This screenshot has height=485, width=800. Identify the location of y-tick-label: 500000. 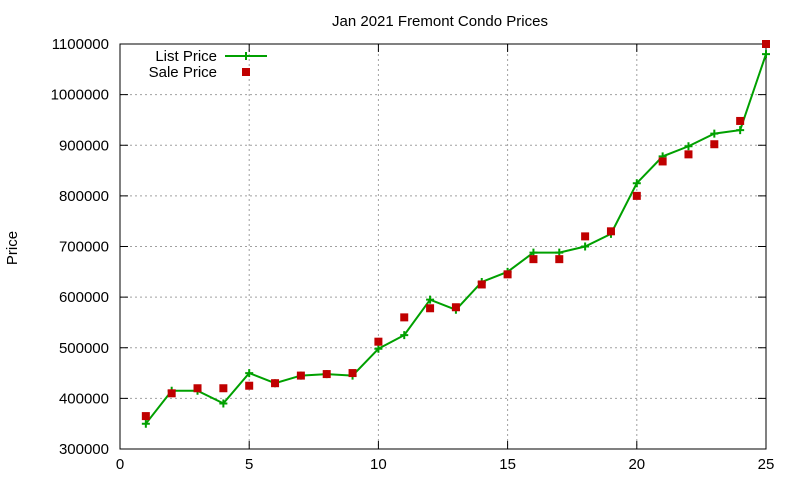
(84, 348).